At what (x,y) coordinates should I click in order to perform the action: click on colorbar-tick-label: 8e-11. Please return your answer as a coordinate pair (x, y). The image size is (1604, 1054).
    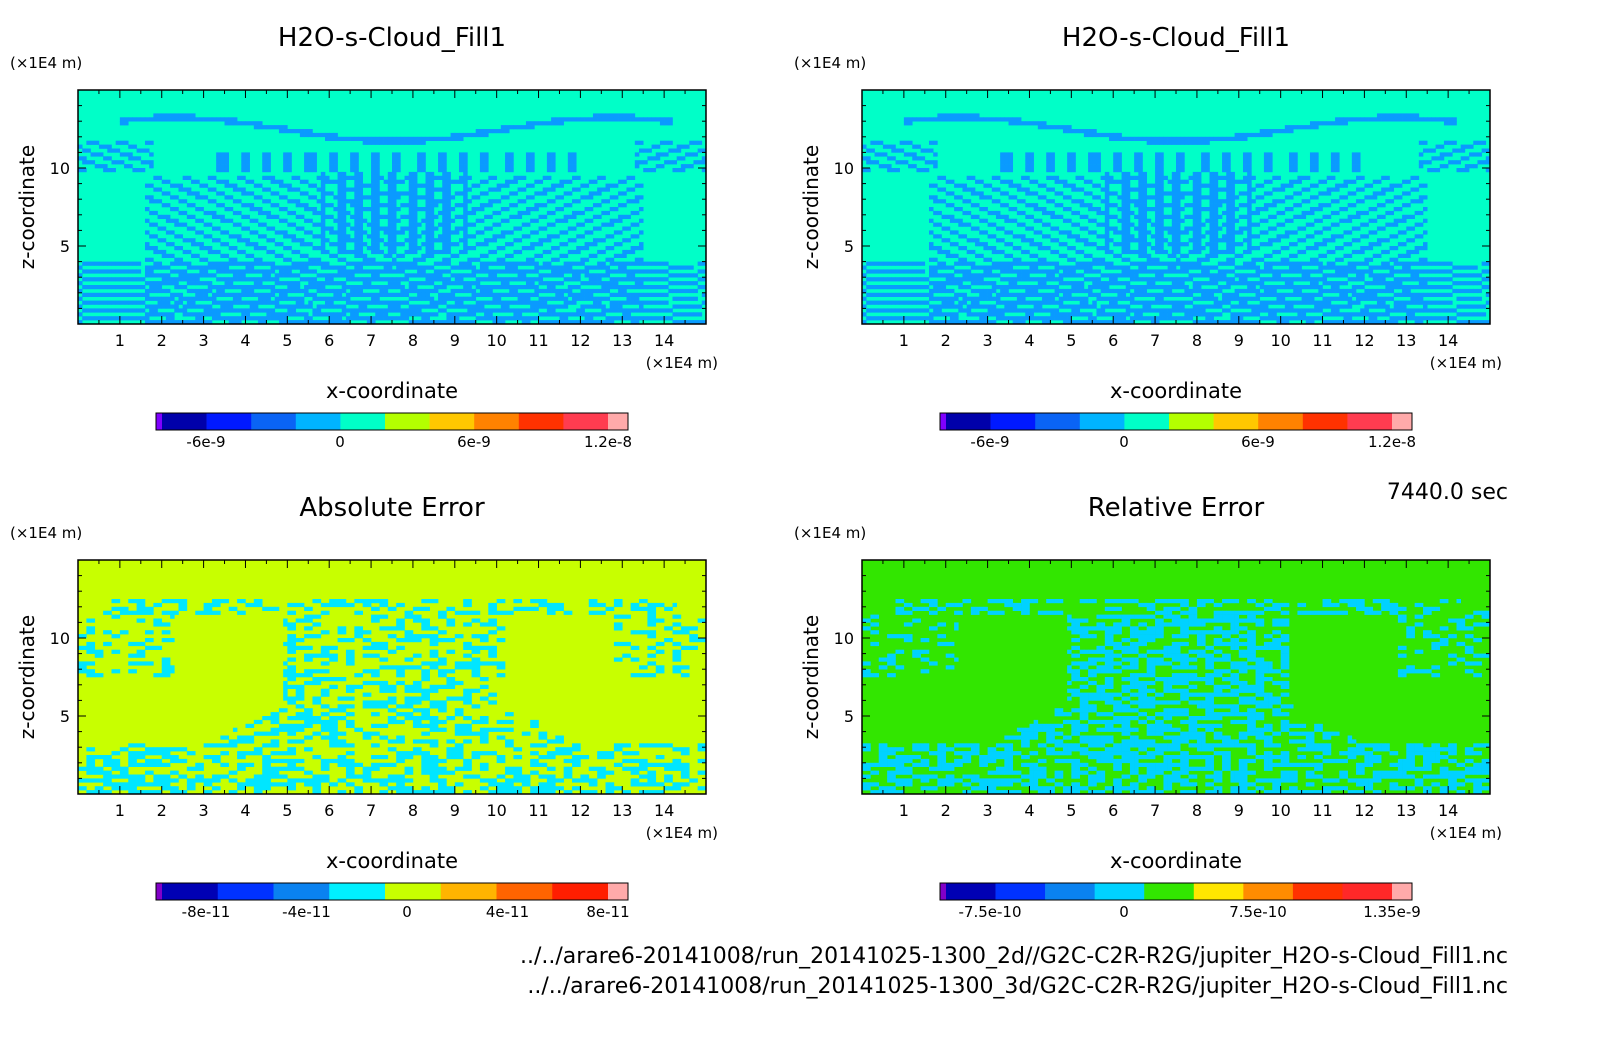
    Looking at the image, I should click on (607, 912).